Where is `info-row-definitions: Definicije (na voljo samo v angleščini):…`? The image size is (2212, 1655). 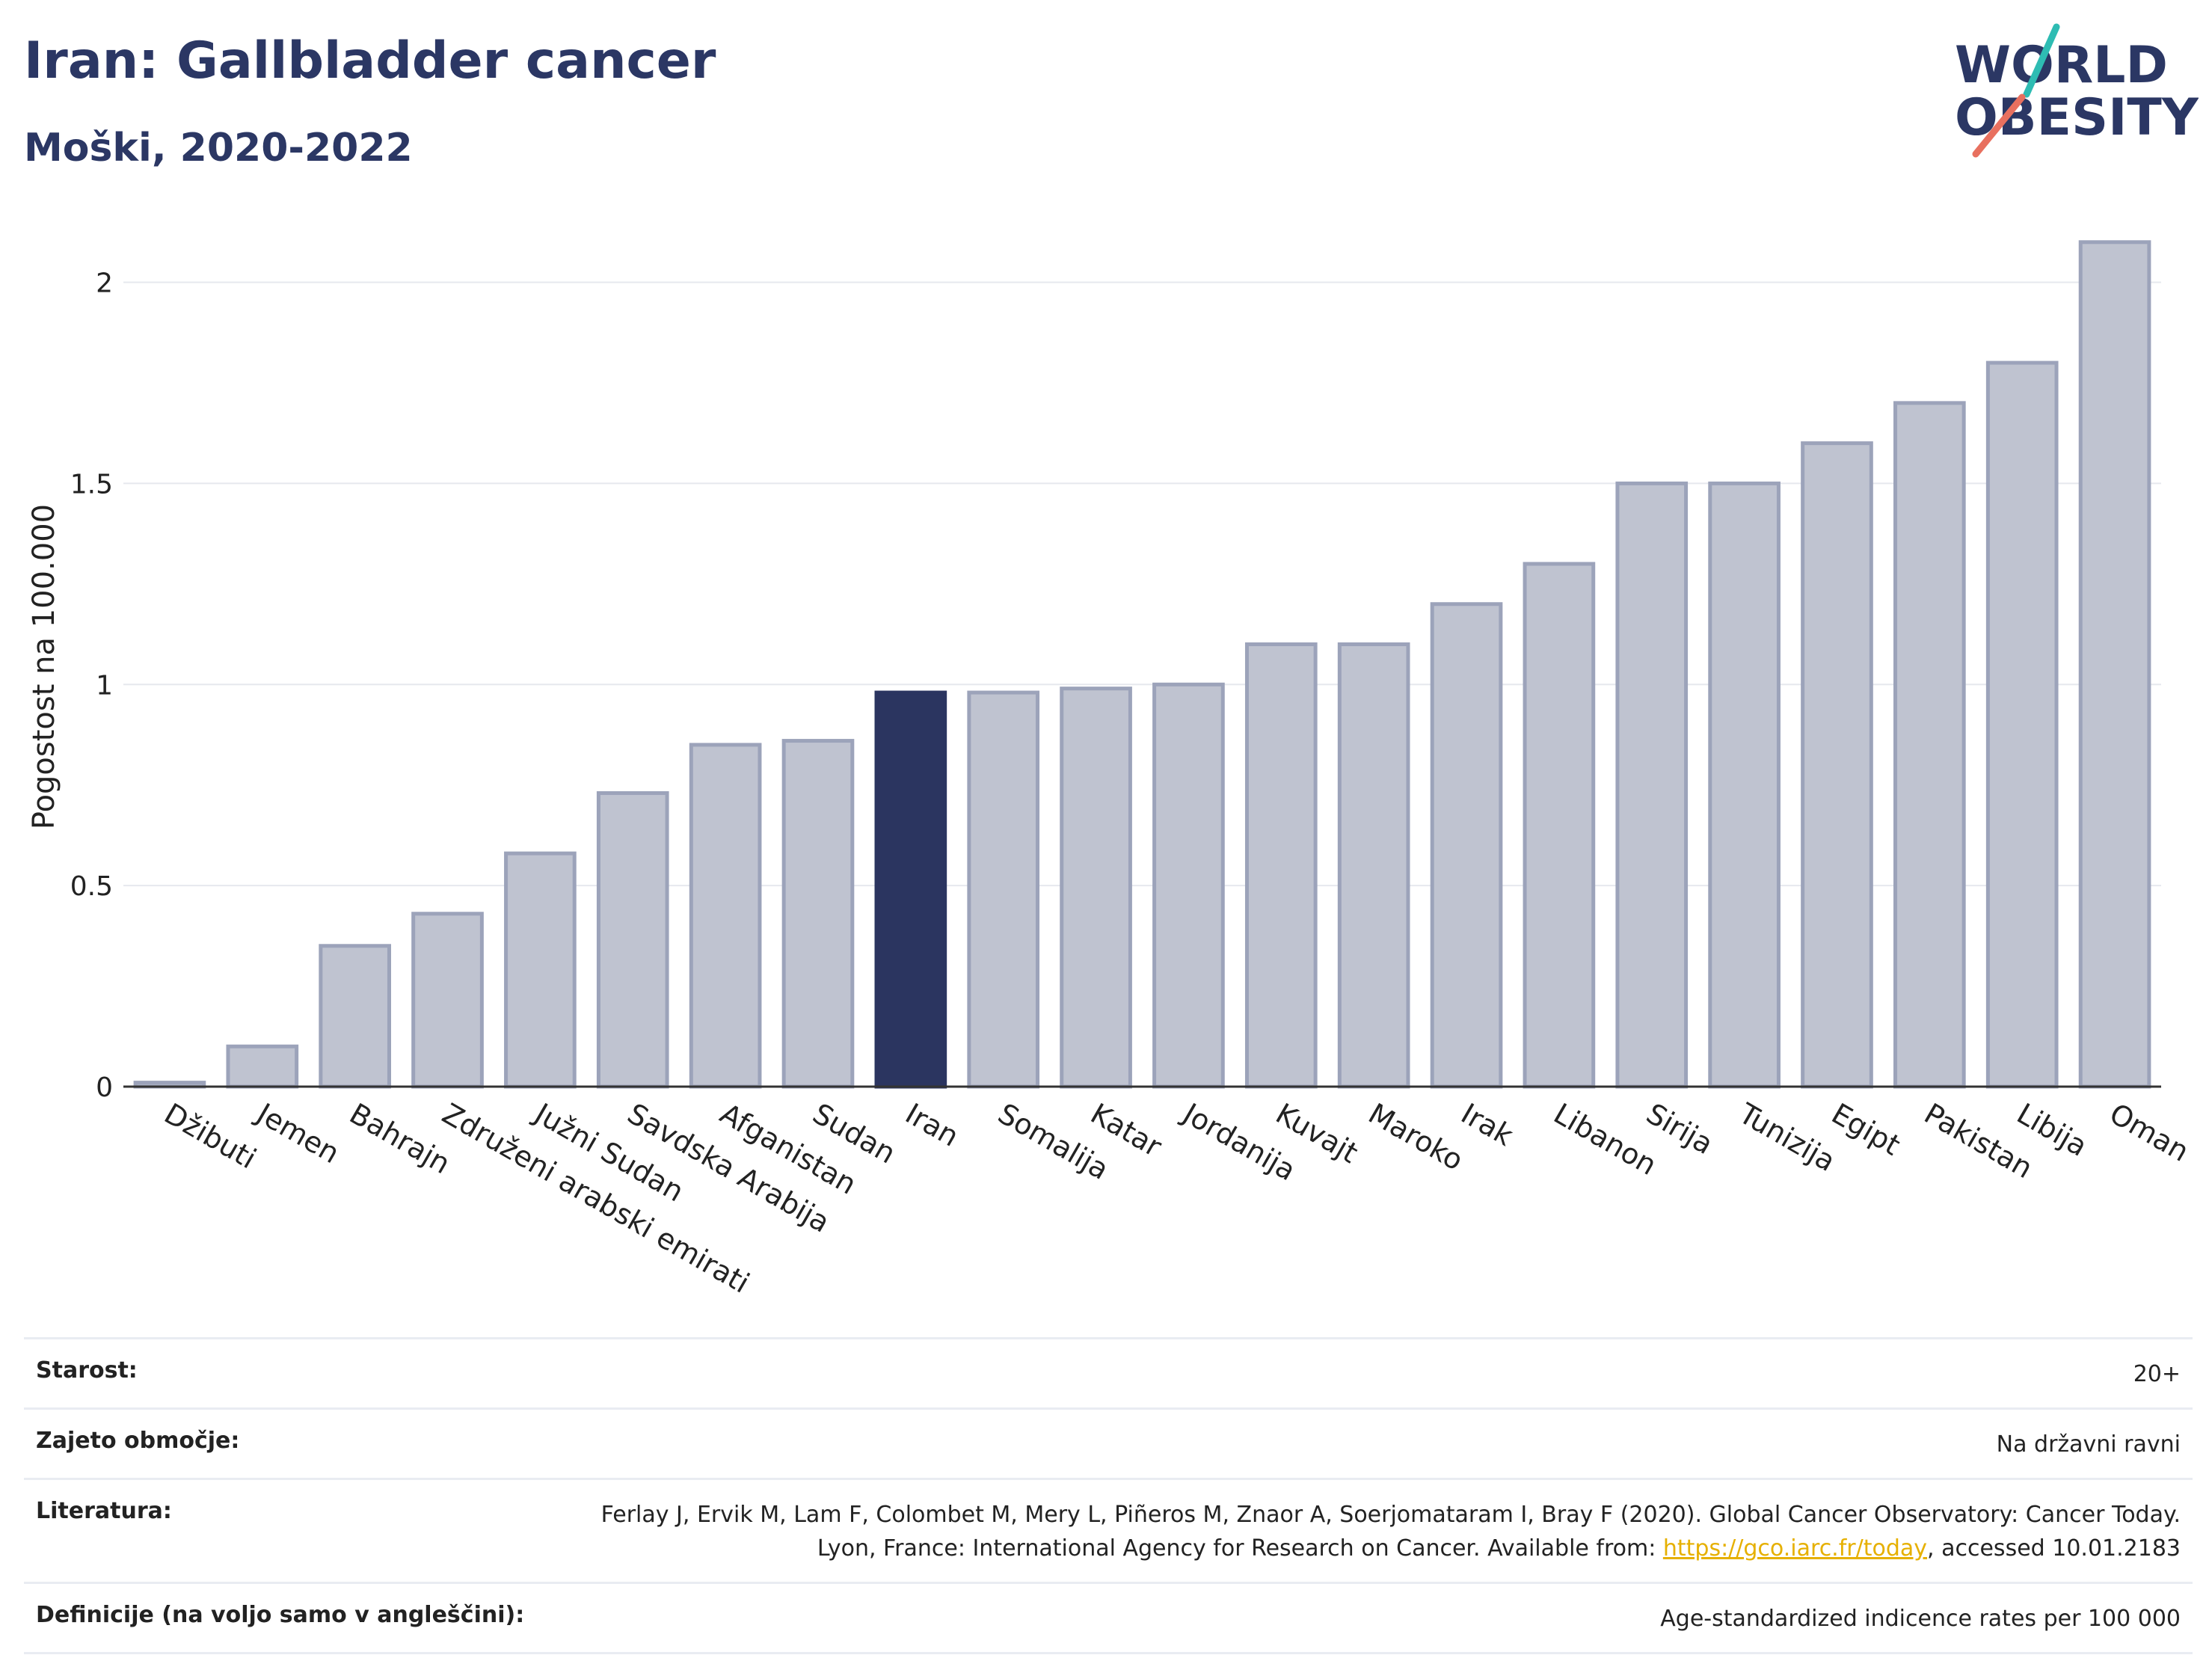 info-row-definitions: Definicije (na voljo samo v angleščini):… is located at coordinates (1108, 1618).